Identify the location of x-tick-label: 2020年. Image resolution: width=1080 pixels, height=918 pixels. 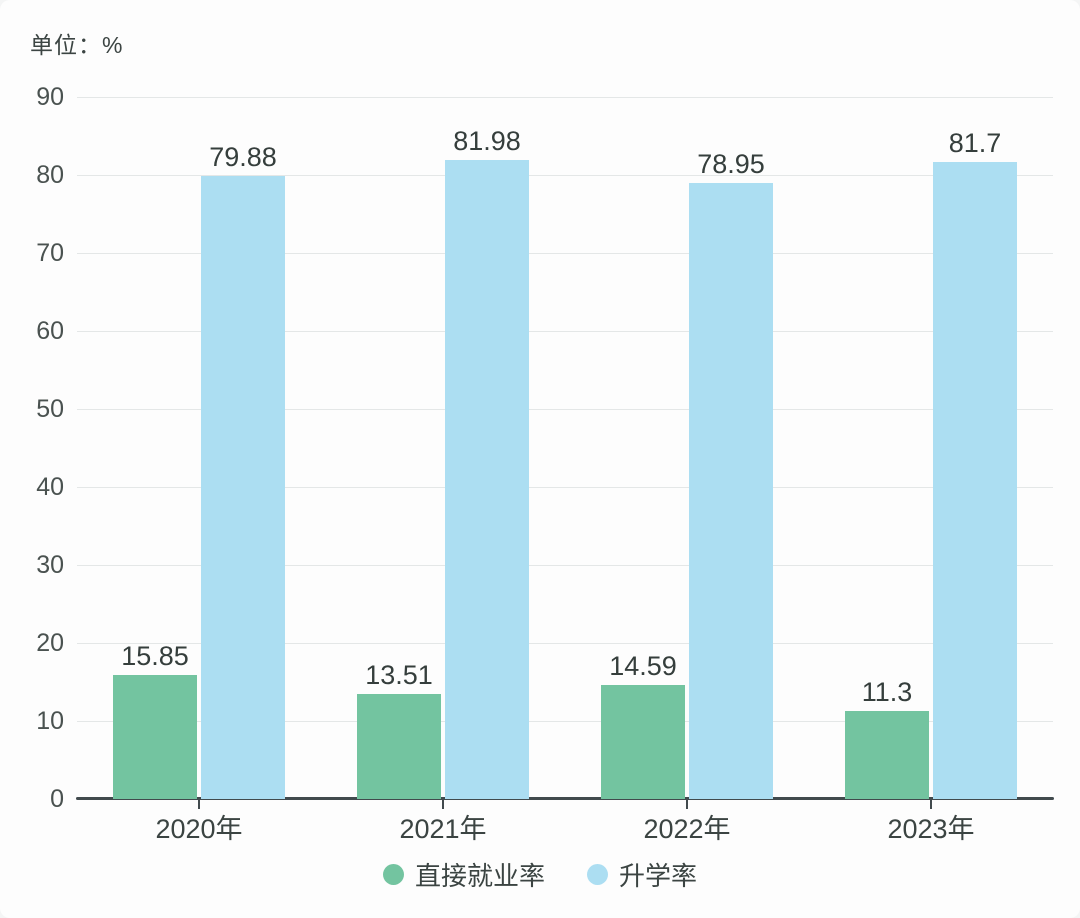
(199, 829).